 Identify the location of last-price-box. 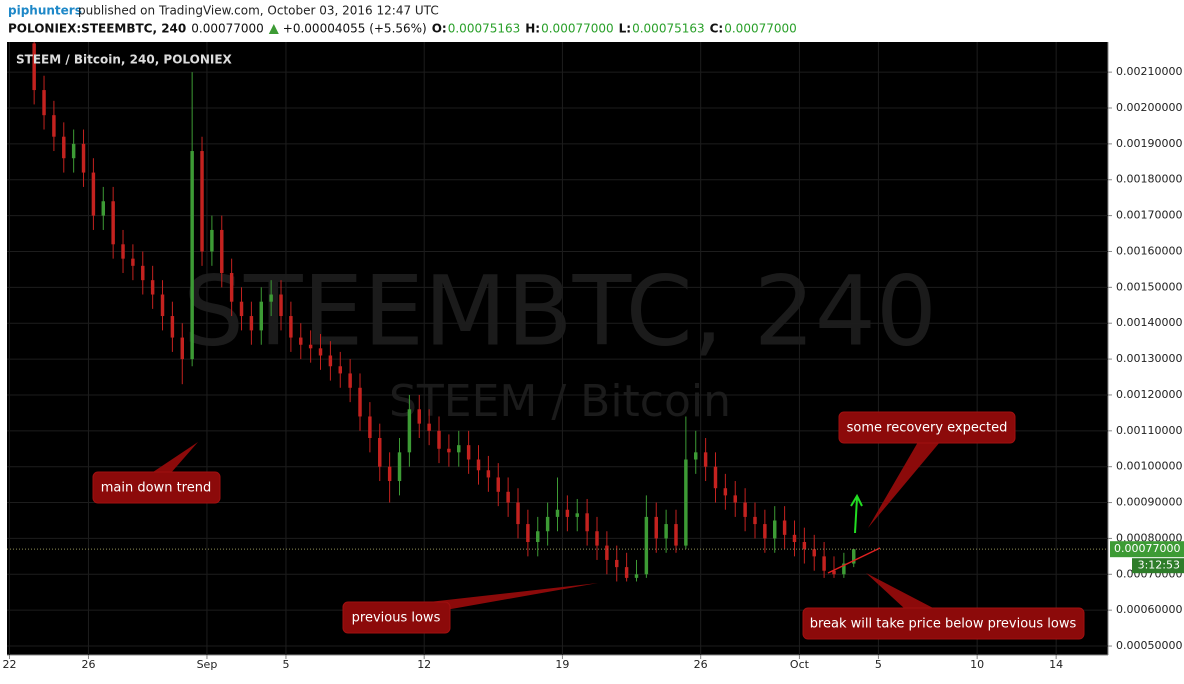
(1147, 549).